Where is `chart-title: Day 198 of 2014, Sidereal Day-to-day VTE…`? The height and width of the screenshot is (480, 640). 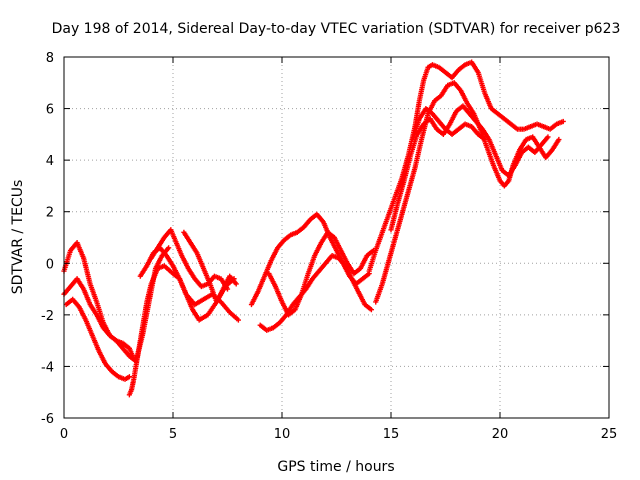 chart-title: Day 198 of 2014, Sidereal Day-to-day VTE… is located at coordinates (336, 29).